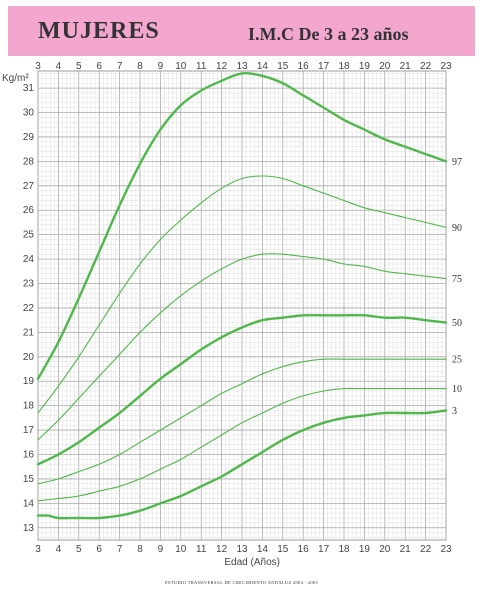 This screenshot has height=596, width=483. What do you see at coordinates (29, 479) in the screenshot?
I see `y-tick-label: 15` at bounding box center [29, 479].